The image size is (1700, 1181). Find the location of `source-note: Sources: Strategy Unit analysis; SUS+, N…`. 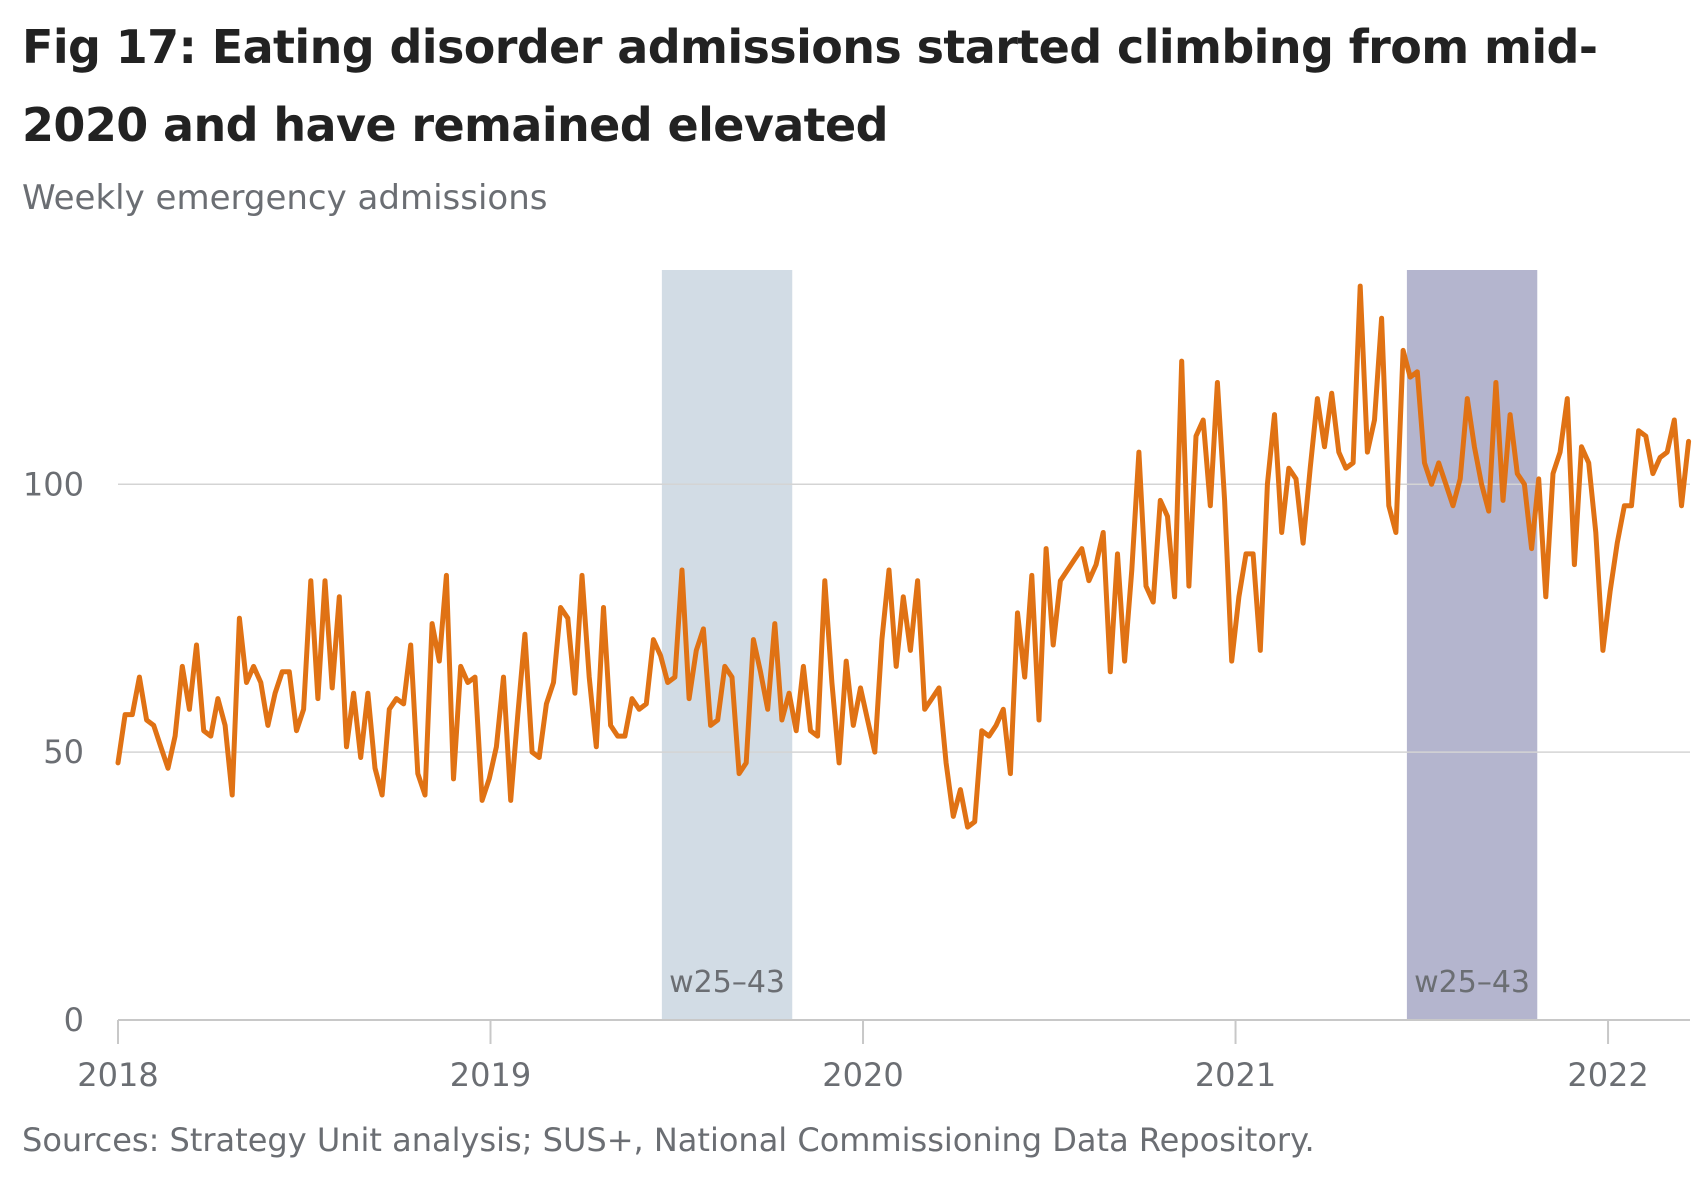

source-note: Sources: Strategy Unit analysis; SUS+, N… is located at coordinates (668, 1140).